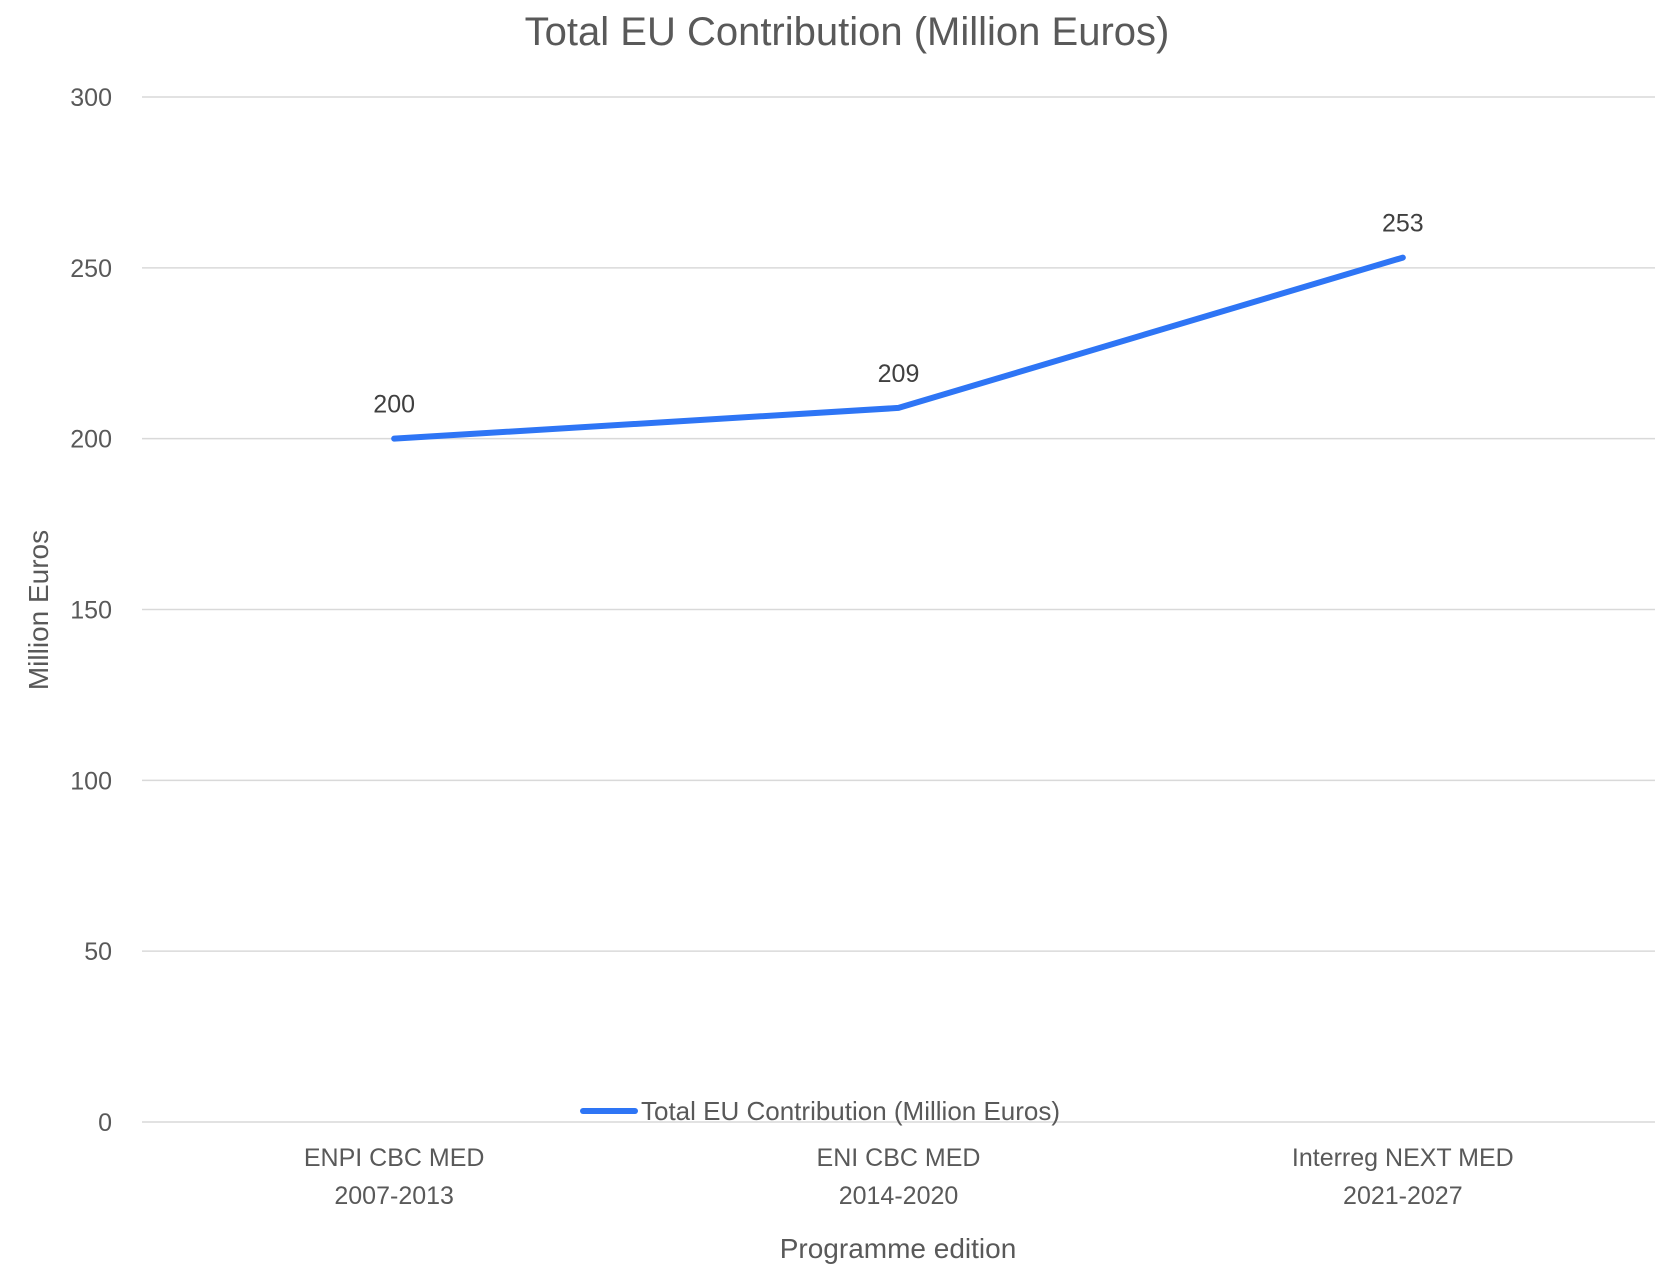 Image resolution: width=1665 pixels, height=1267 pixels. Describe the element at coordinates (847, 32) in the screenshot. I see `chart-title: Total EU Contribution (Million Euros)` at that location.